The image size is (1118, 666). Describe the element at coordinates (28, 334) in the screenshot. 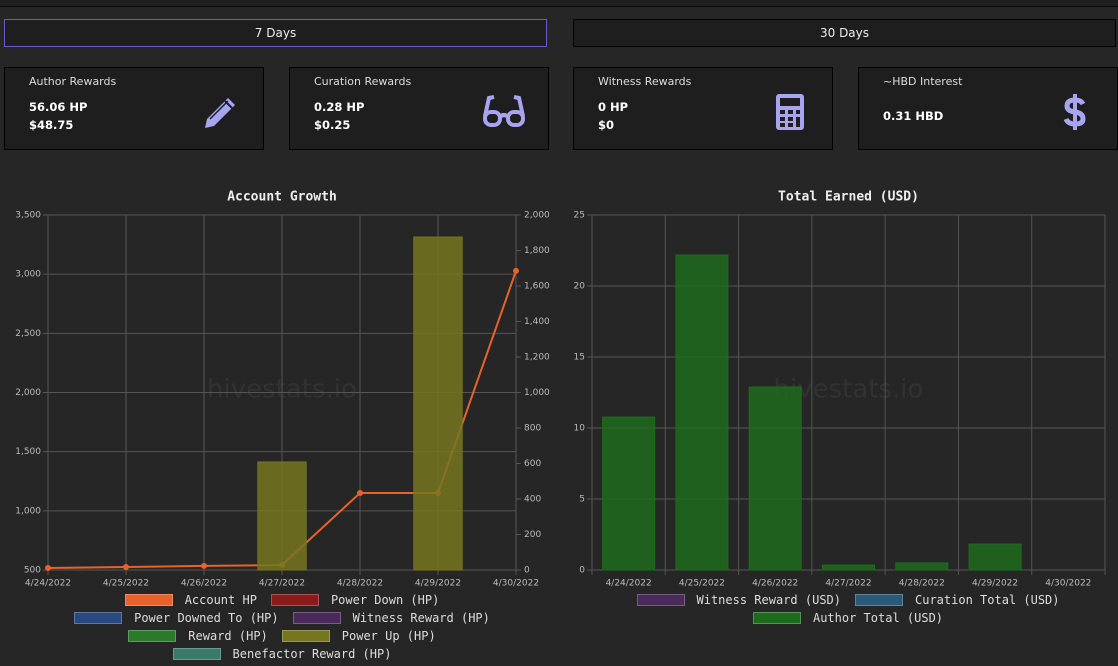

I see `y-tick-label: 2,500` at that location.